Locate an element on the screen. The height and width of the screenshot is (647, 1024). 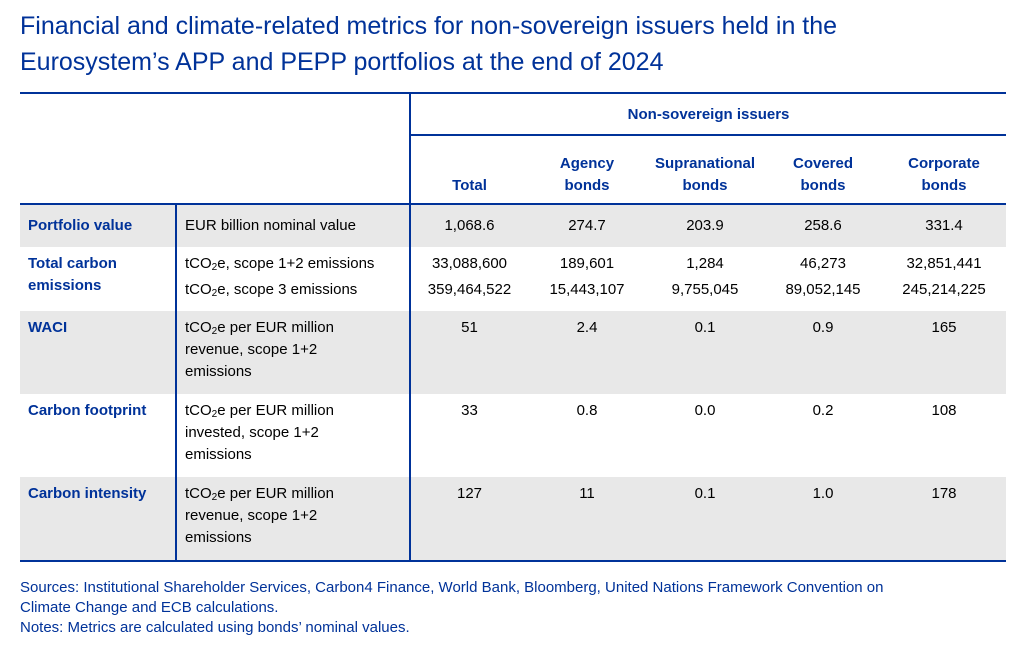
col-header-corp-l2: bonds is located at coordinates (944, 185).